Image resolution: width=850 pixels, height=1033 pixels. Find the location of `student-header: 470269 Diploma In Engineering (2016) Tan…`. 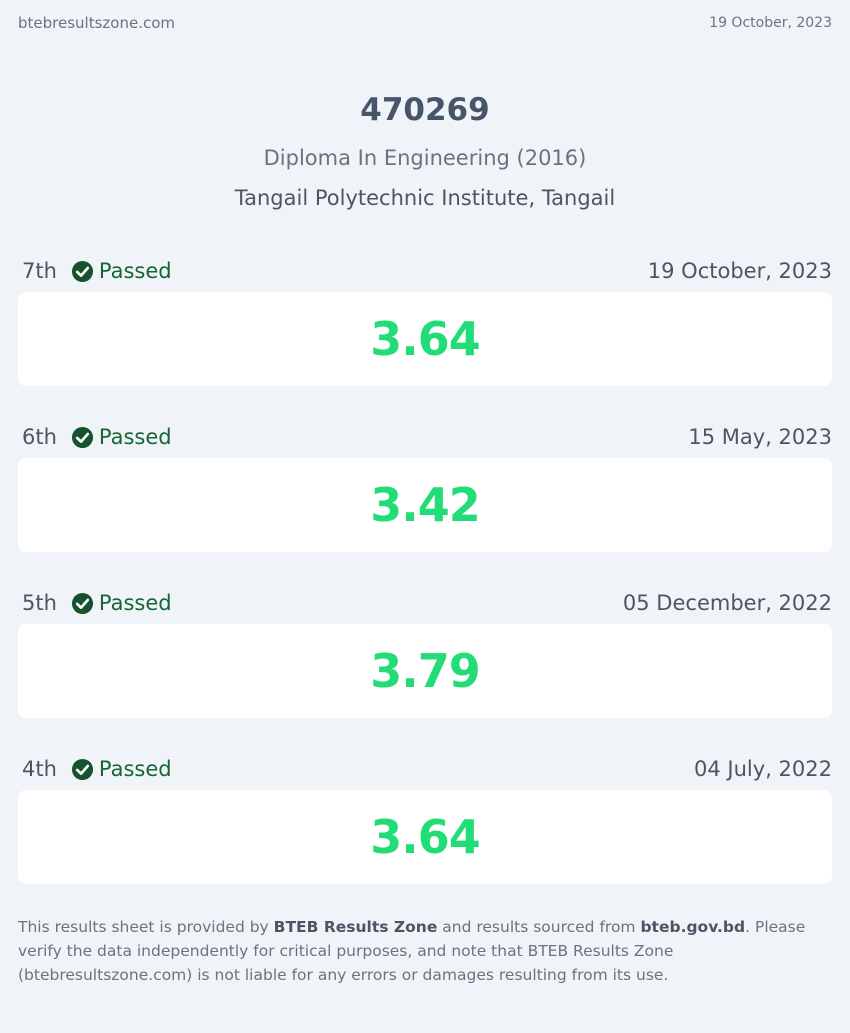

student-header: 470269 Diploma In Engineering (2016) Tan… is located at coordinates (425, 151).